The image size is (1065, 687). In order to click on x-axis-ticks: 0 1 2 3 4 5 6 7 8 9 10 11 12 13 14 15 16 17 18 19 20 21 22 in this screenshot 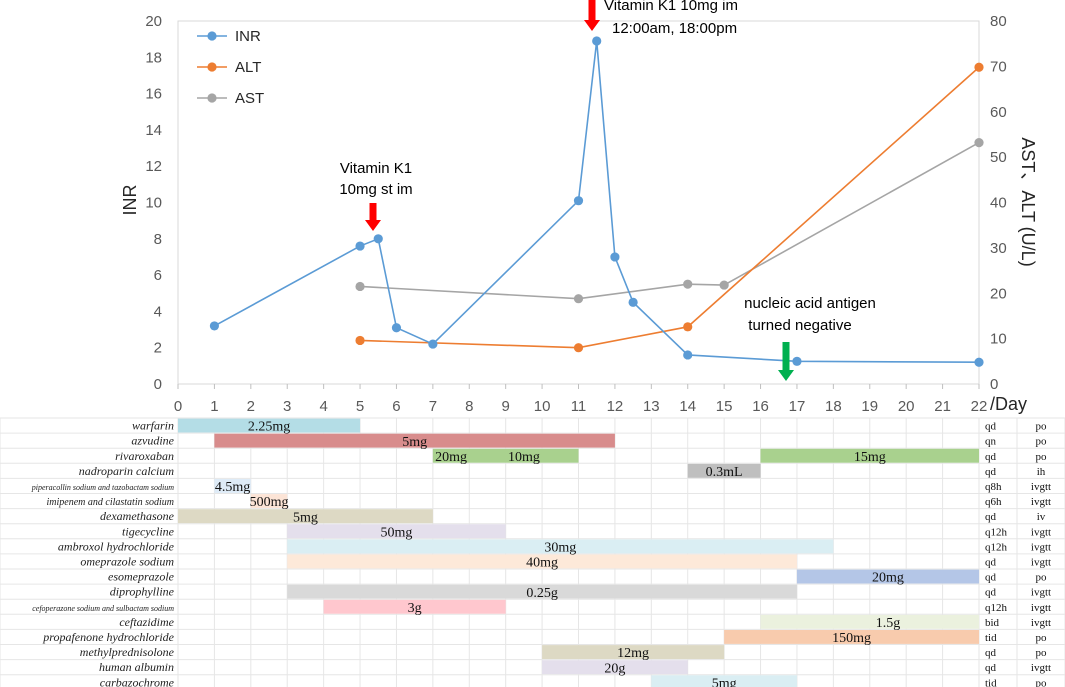, I will do `click(580, 399)`.